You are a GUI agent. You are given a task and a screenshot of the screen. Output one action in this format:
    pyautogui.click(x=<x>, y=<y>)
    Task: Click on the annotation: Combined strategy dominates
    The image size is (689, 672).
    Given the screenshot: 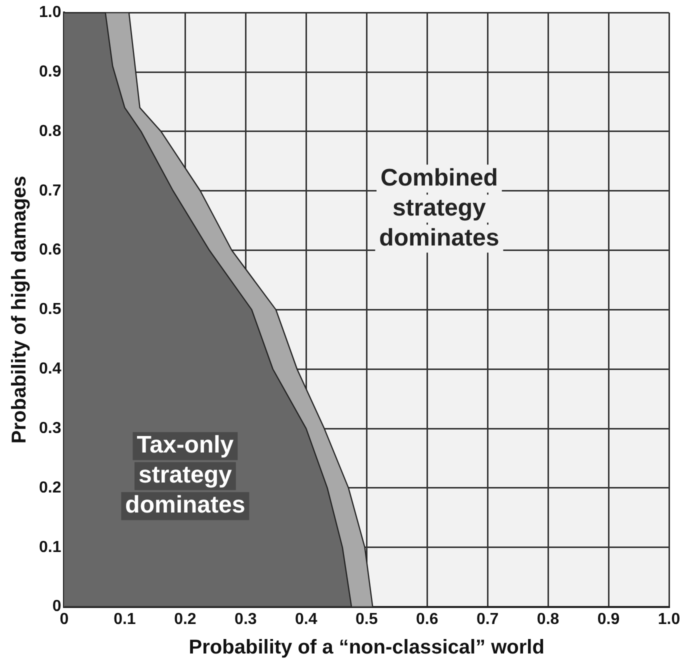 What is the action you would take?
    pyautogui.click(x=439, y=208)
    